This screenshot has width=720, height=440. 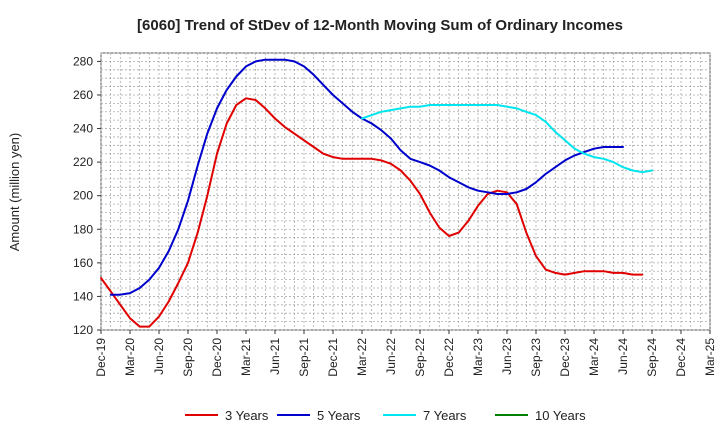 I want to click on x-tick-label: Dec-20, so click(x=217, y=357).